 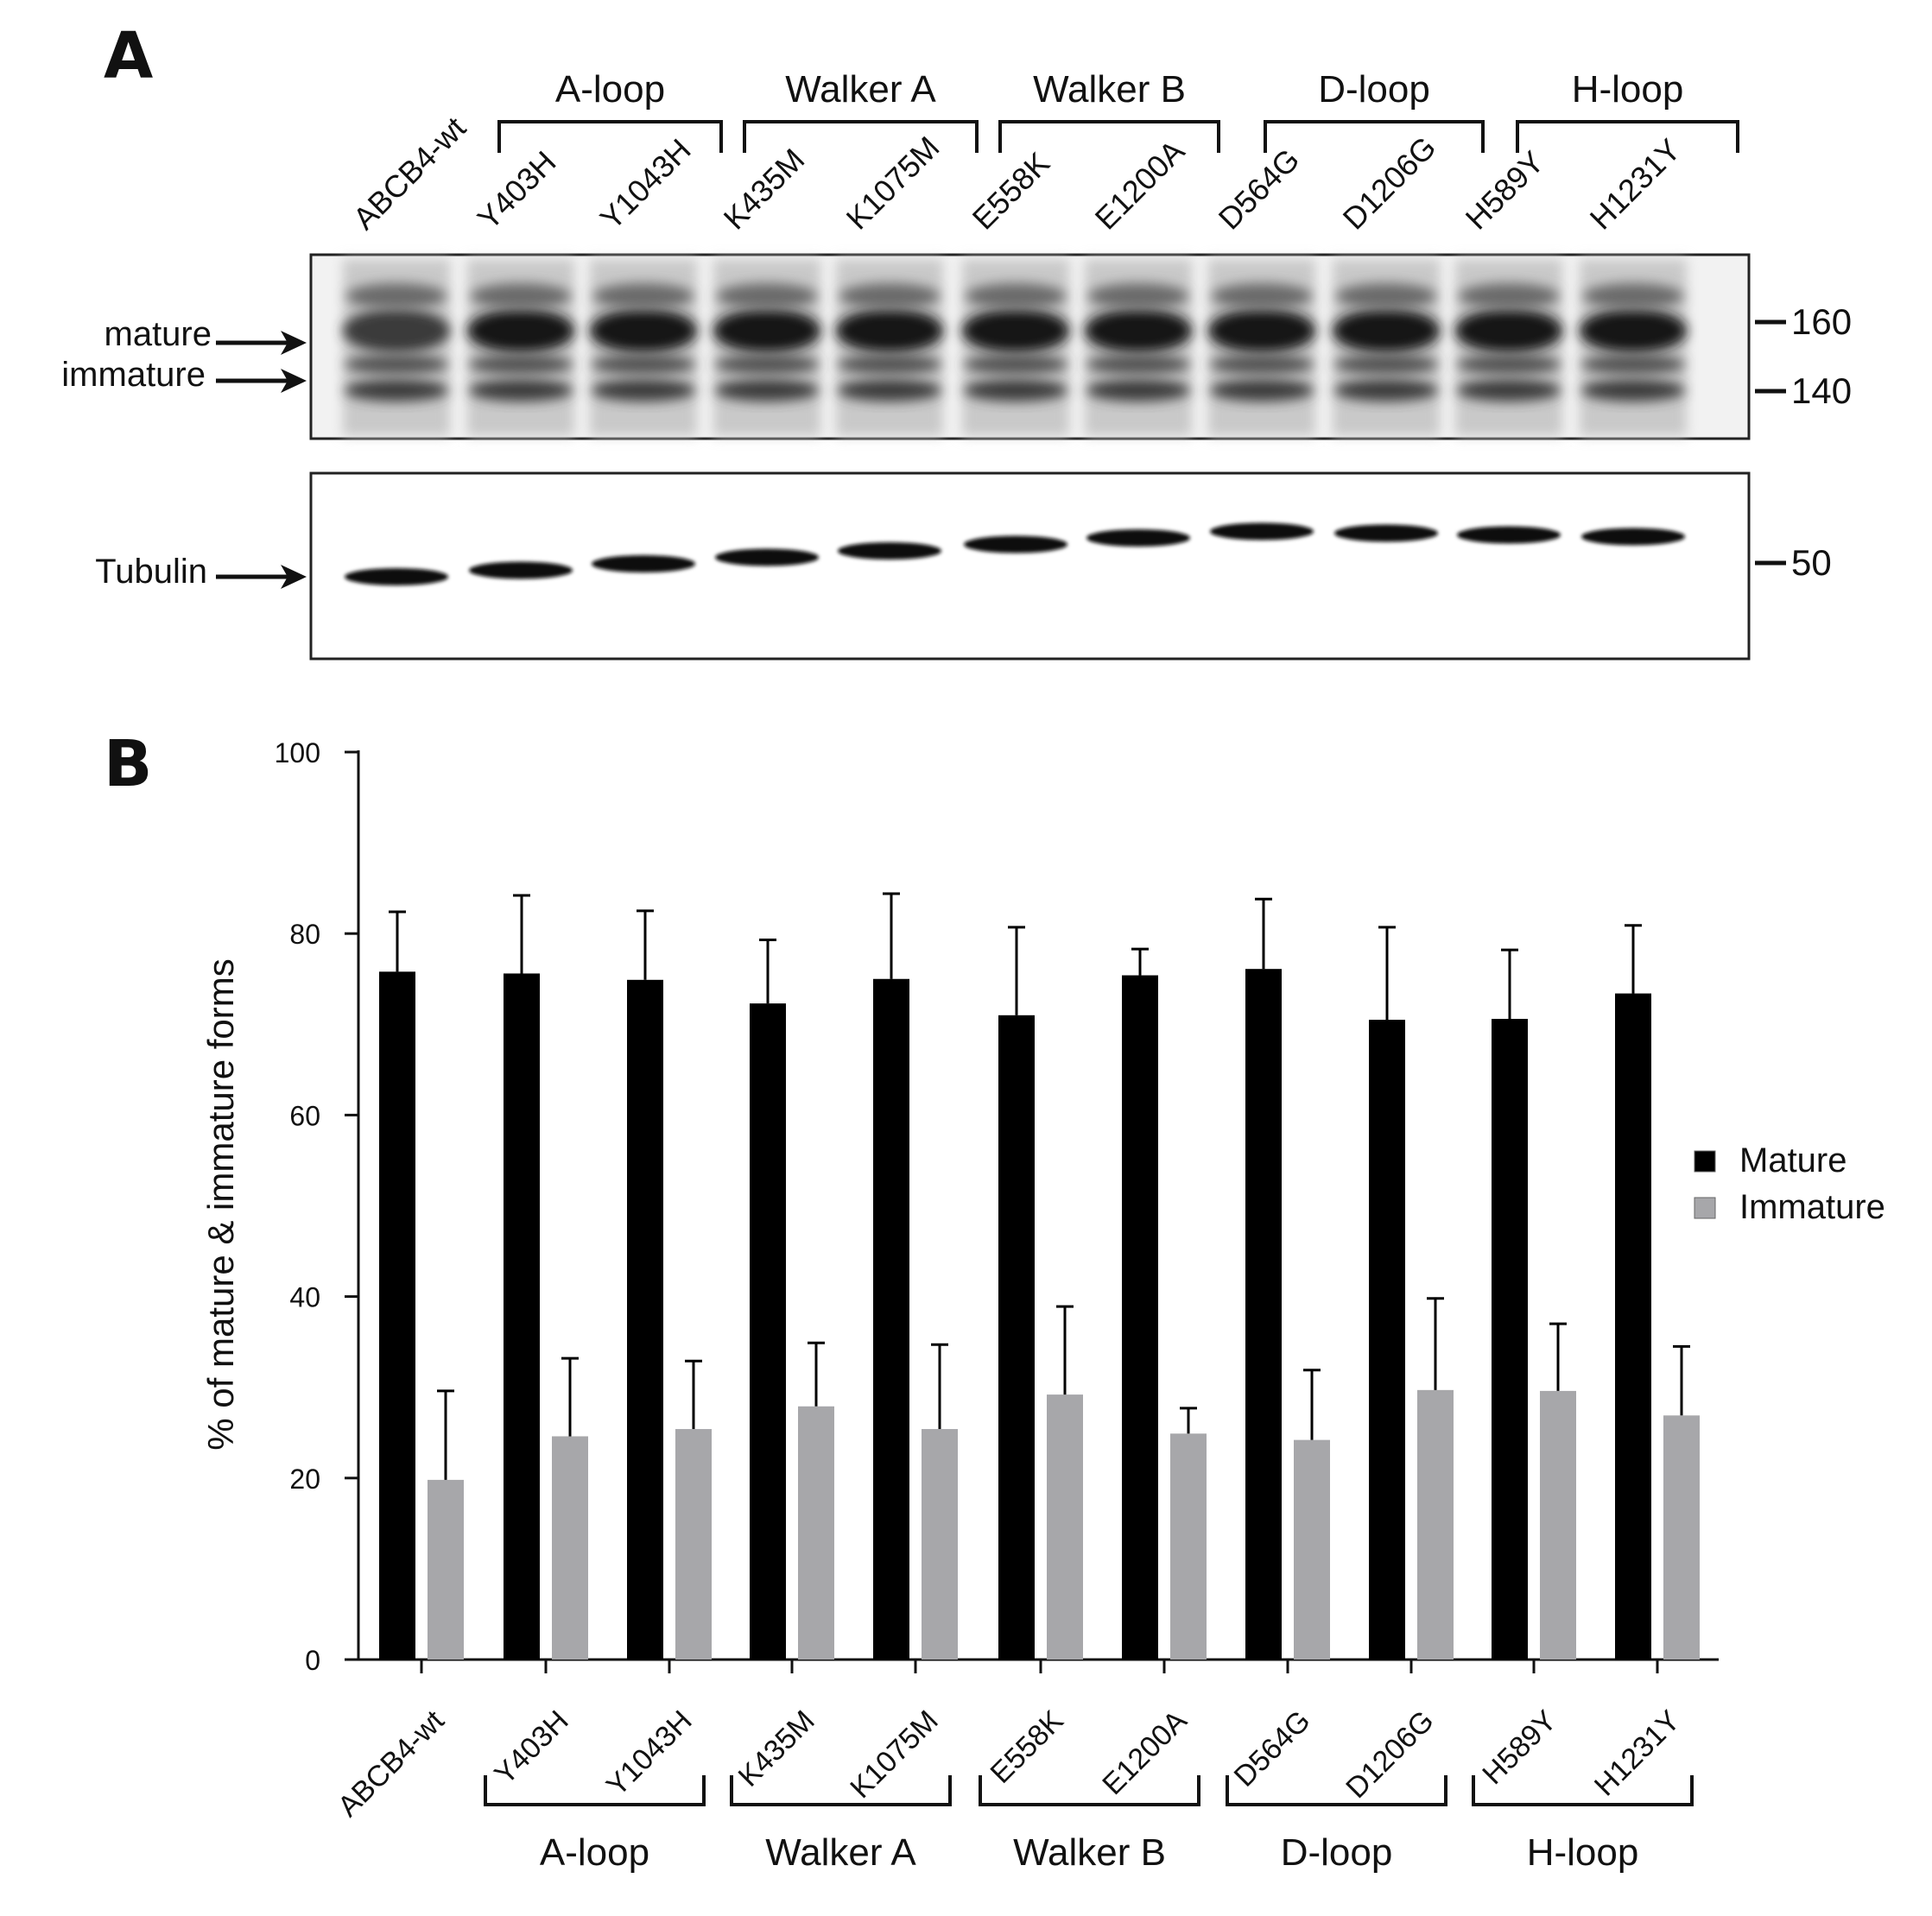 I want to click on lane-group-d-loop: D-loop, so click(x=1374, y=111).